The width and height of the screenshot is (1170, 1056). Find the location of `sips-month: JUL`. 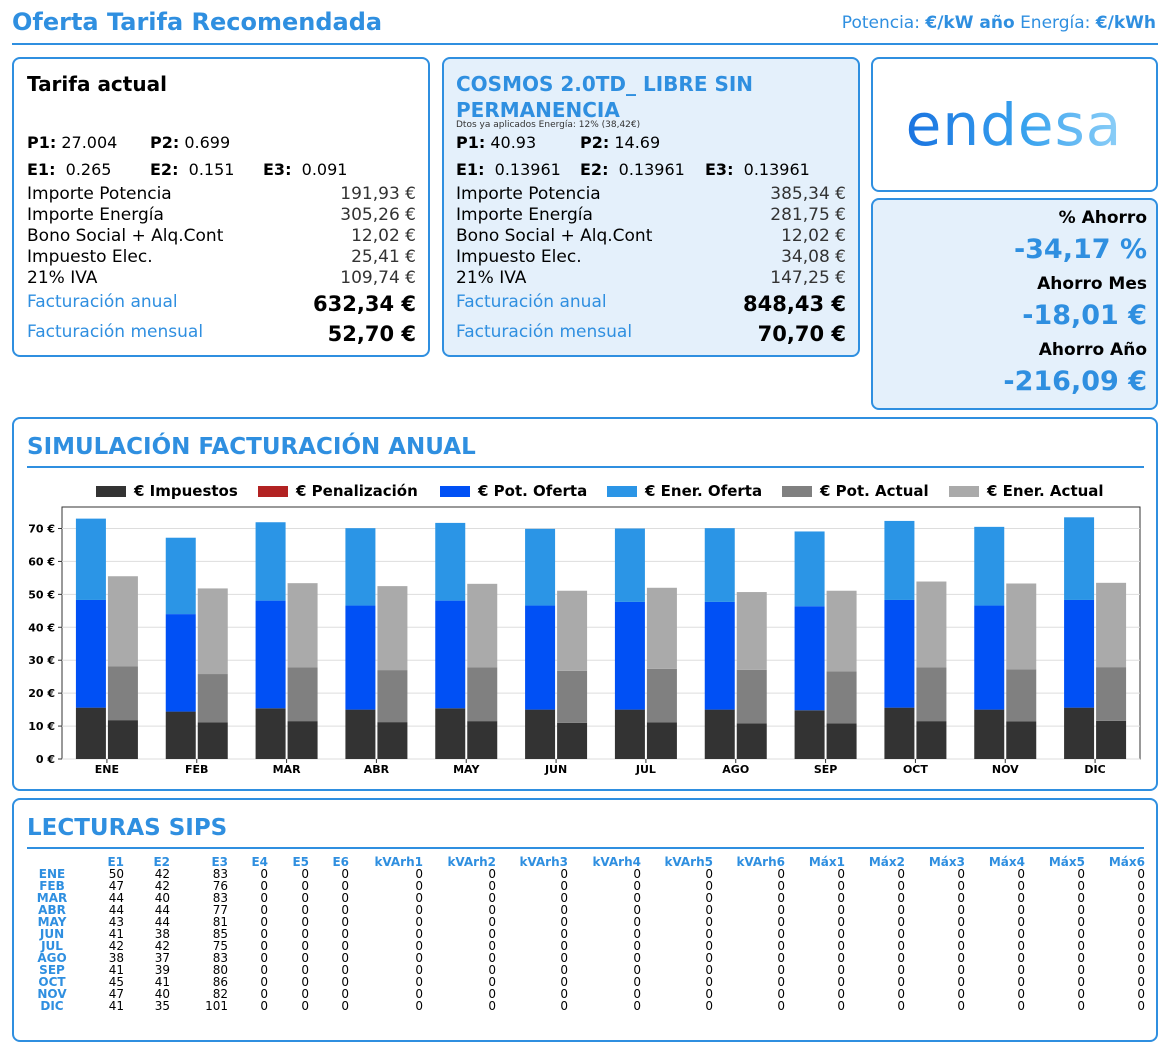

sips-month: JUL is located at coordinates (52, 946).